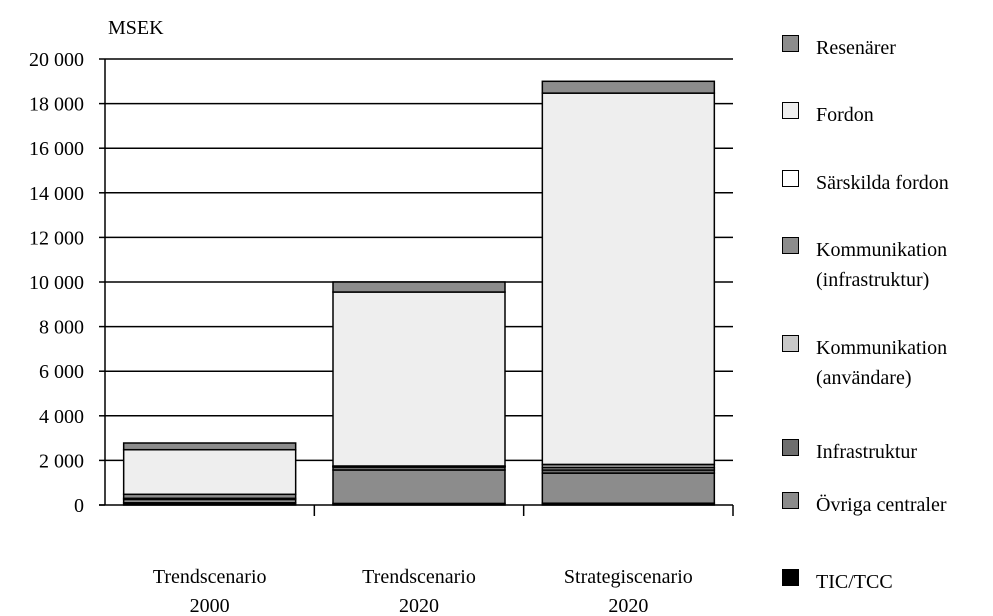 This screenshot has height=616, width=993. I want to click on y-tick-label: 2 000, so click(61, 461).